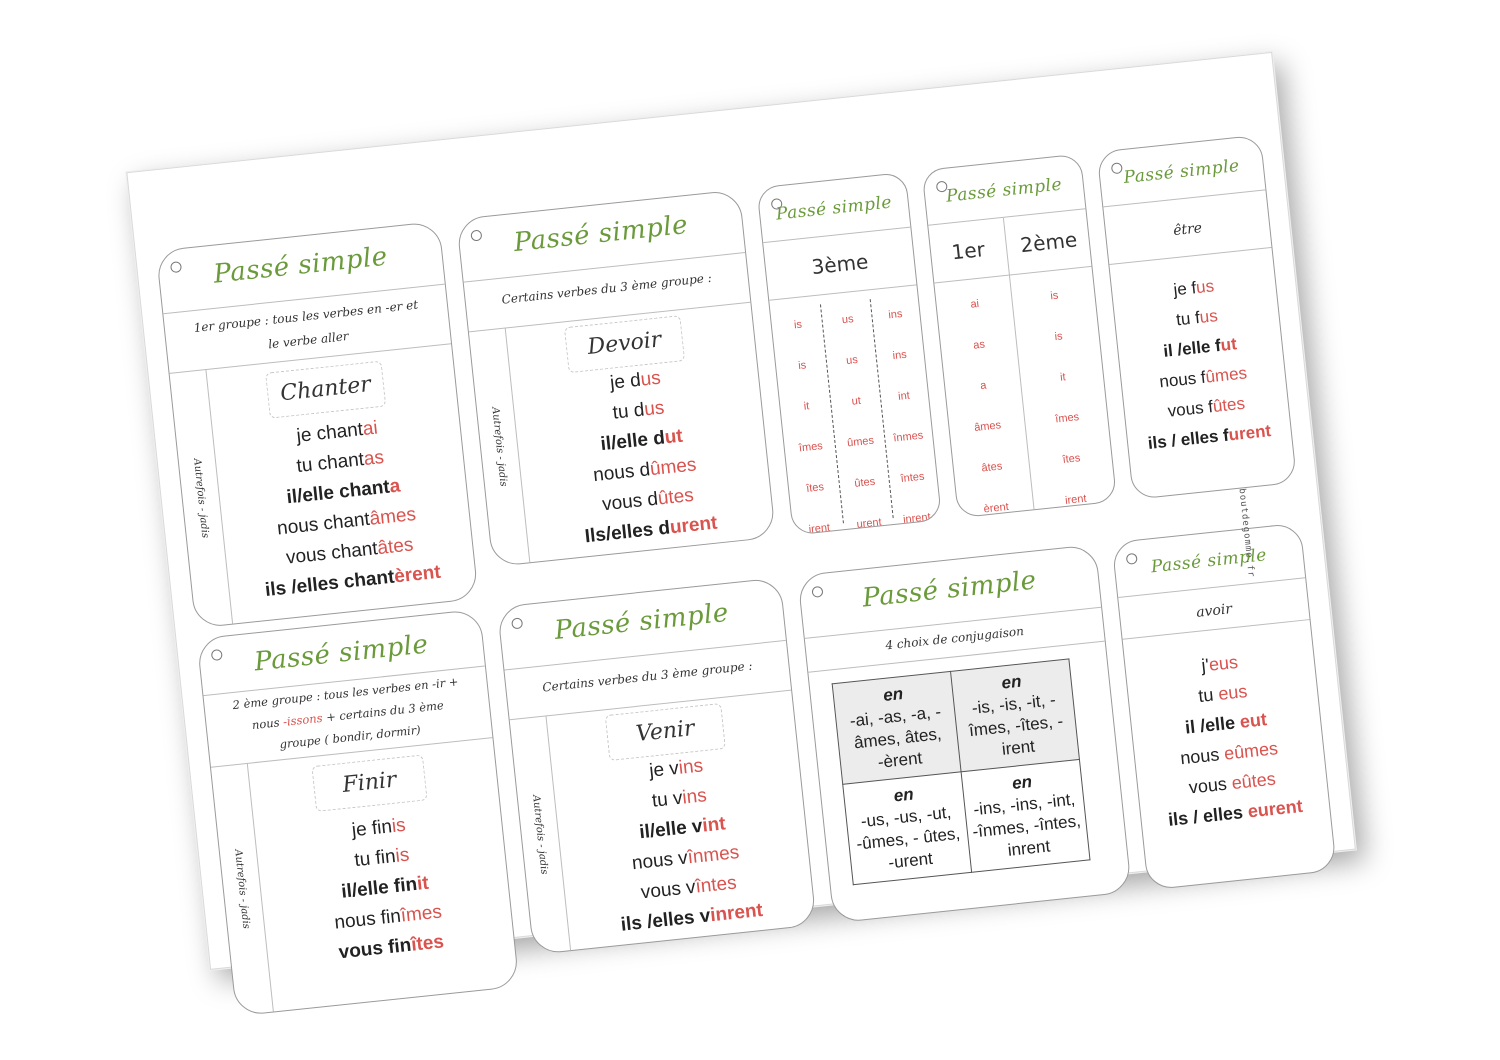  I want to click on verb-label: avoir, so click(1214, 611).